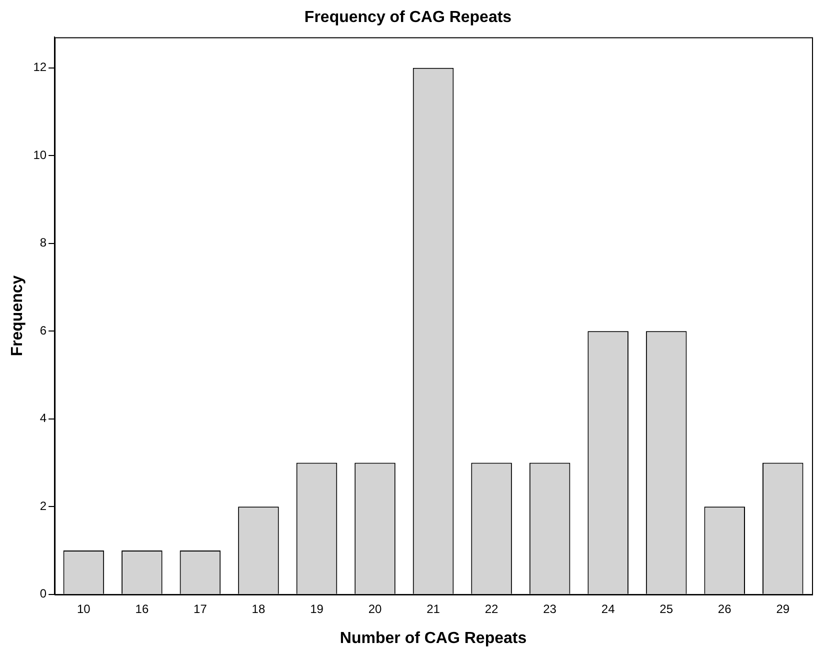  I want to click on y-tick-label: 6, so click(43, 330).